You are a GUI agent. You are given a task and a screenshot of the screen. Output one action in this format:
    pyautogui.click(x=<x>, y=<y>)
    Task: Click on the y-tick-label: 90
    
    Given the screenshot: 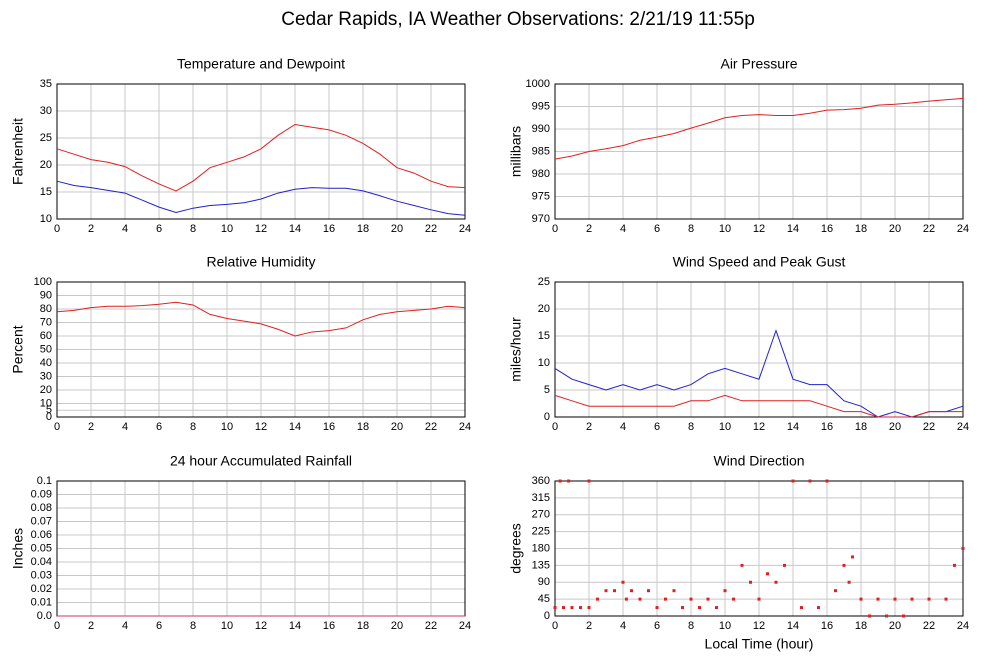 What is the action you would take?
    pyautogui.click(x=46, y=295)
    